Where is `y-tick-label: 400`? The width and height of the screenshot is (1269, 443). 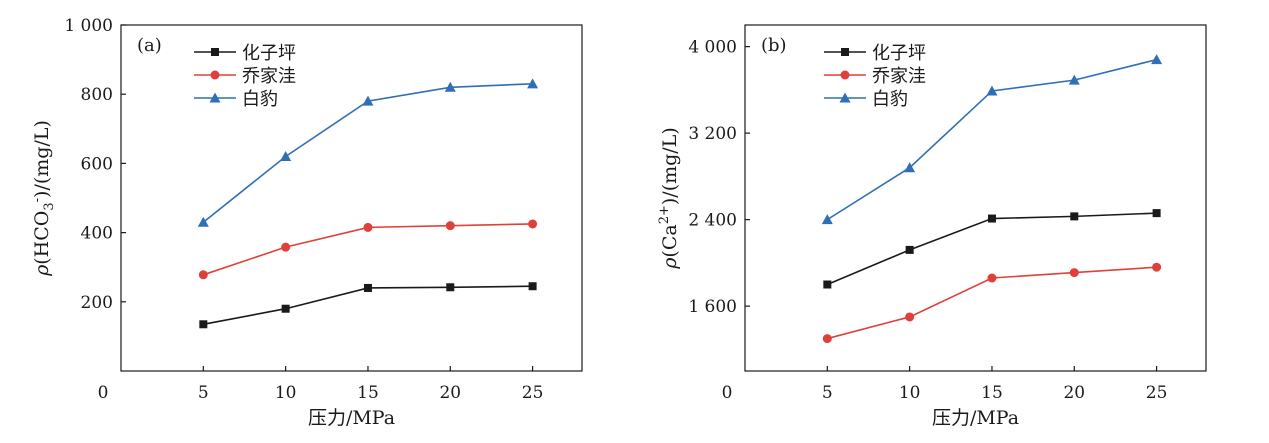 y-tick-label: 400 is located at coordinates (97, 234).